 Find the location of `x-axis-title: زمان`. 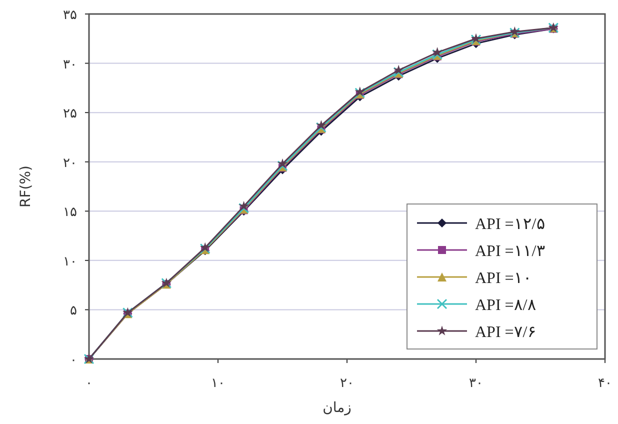

x-axis-title: زمان is located at coordinates (337, 408).